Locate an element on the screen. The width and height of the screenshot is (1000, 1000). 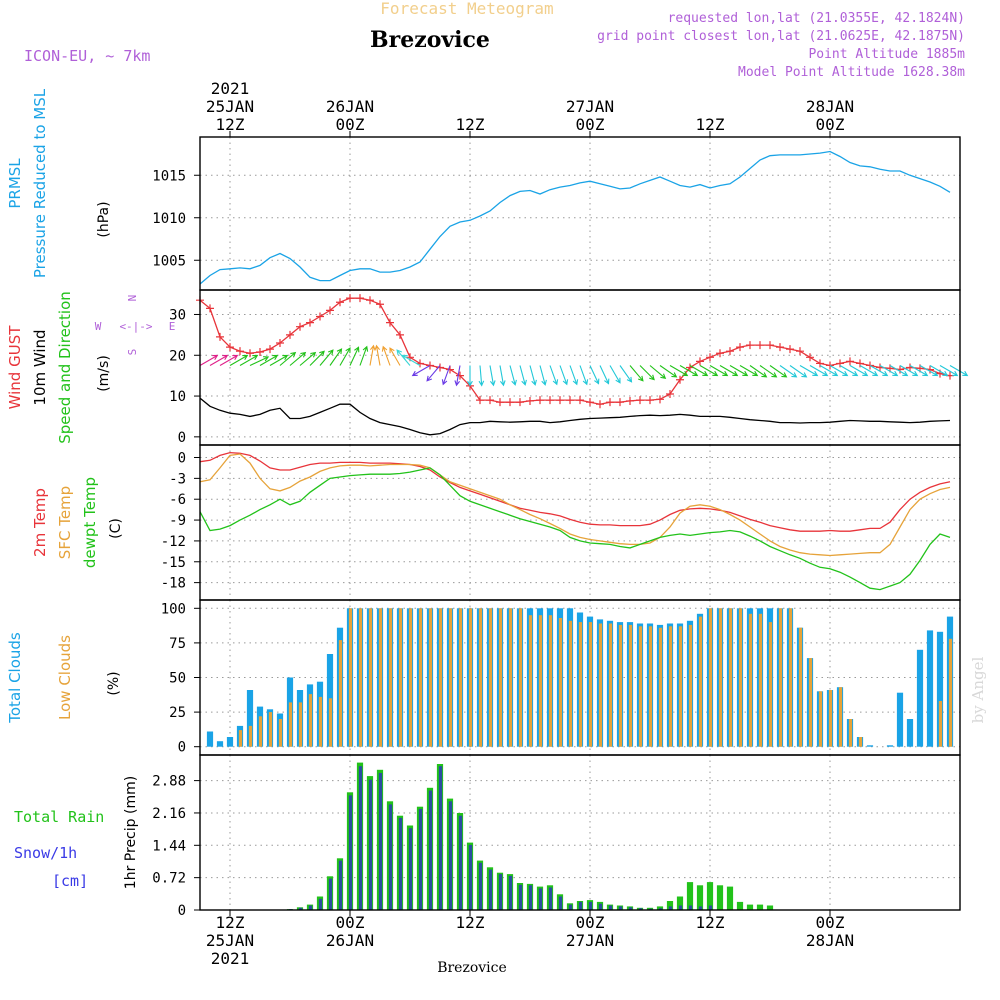
ytick-label-pressure: 1015 is located at coordinates (169, 176).